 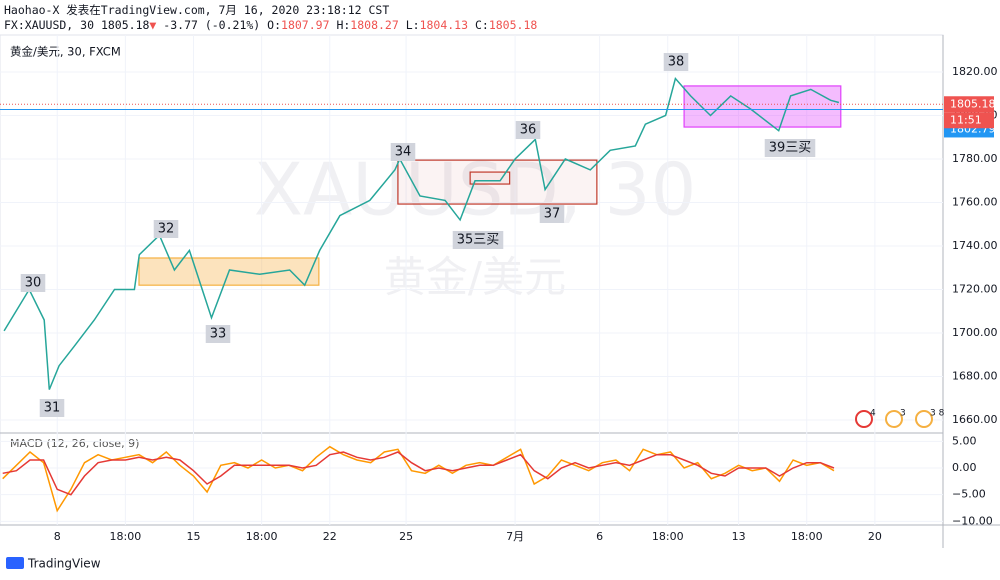 I want to click on x-tick-label: 15, so click(x=194, y=536).